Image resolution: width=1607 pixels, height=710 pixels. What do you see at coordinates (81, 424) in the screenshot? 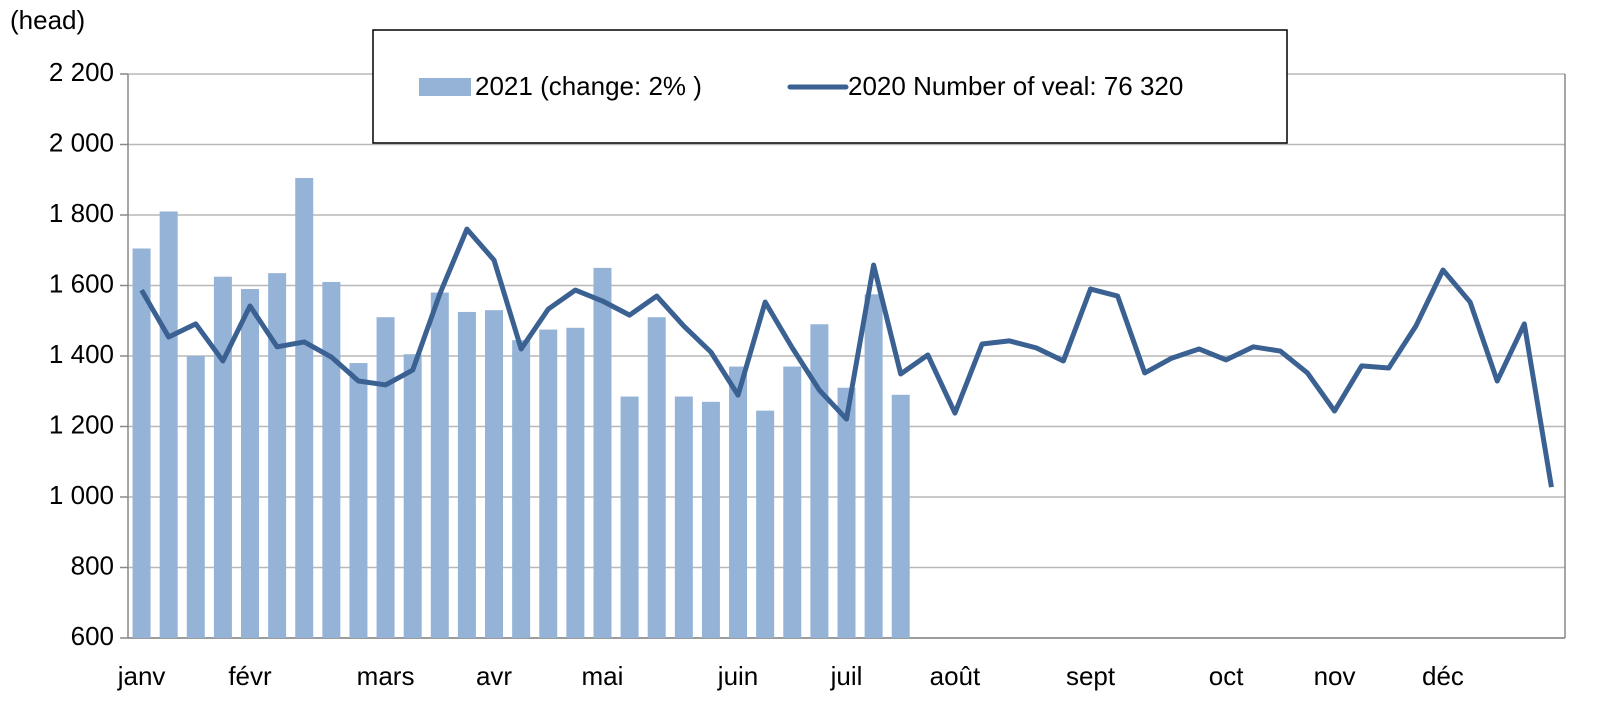
I see `y-tick-label: 1 200` at bounding box center [81, 424].